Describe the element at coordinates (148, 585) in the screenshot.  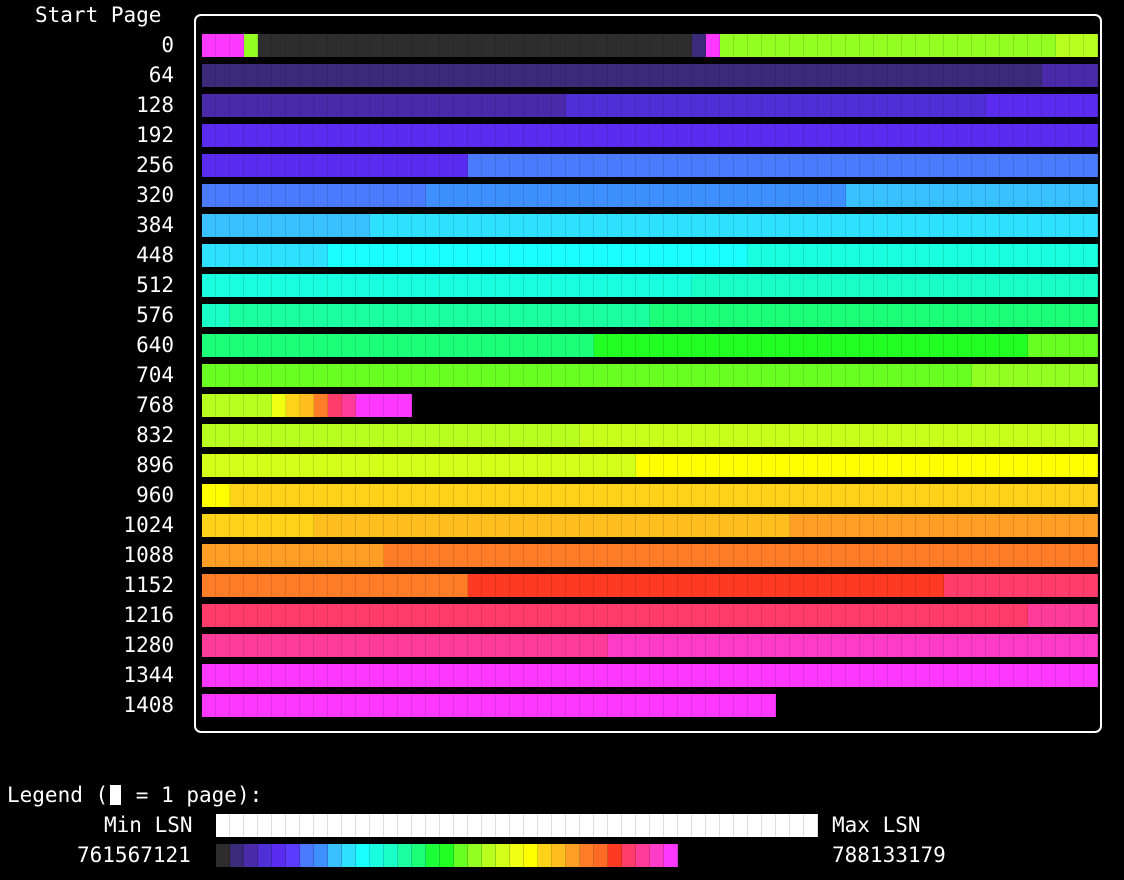
I see `row-start-page-label: 1152` at that location.